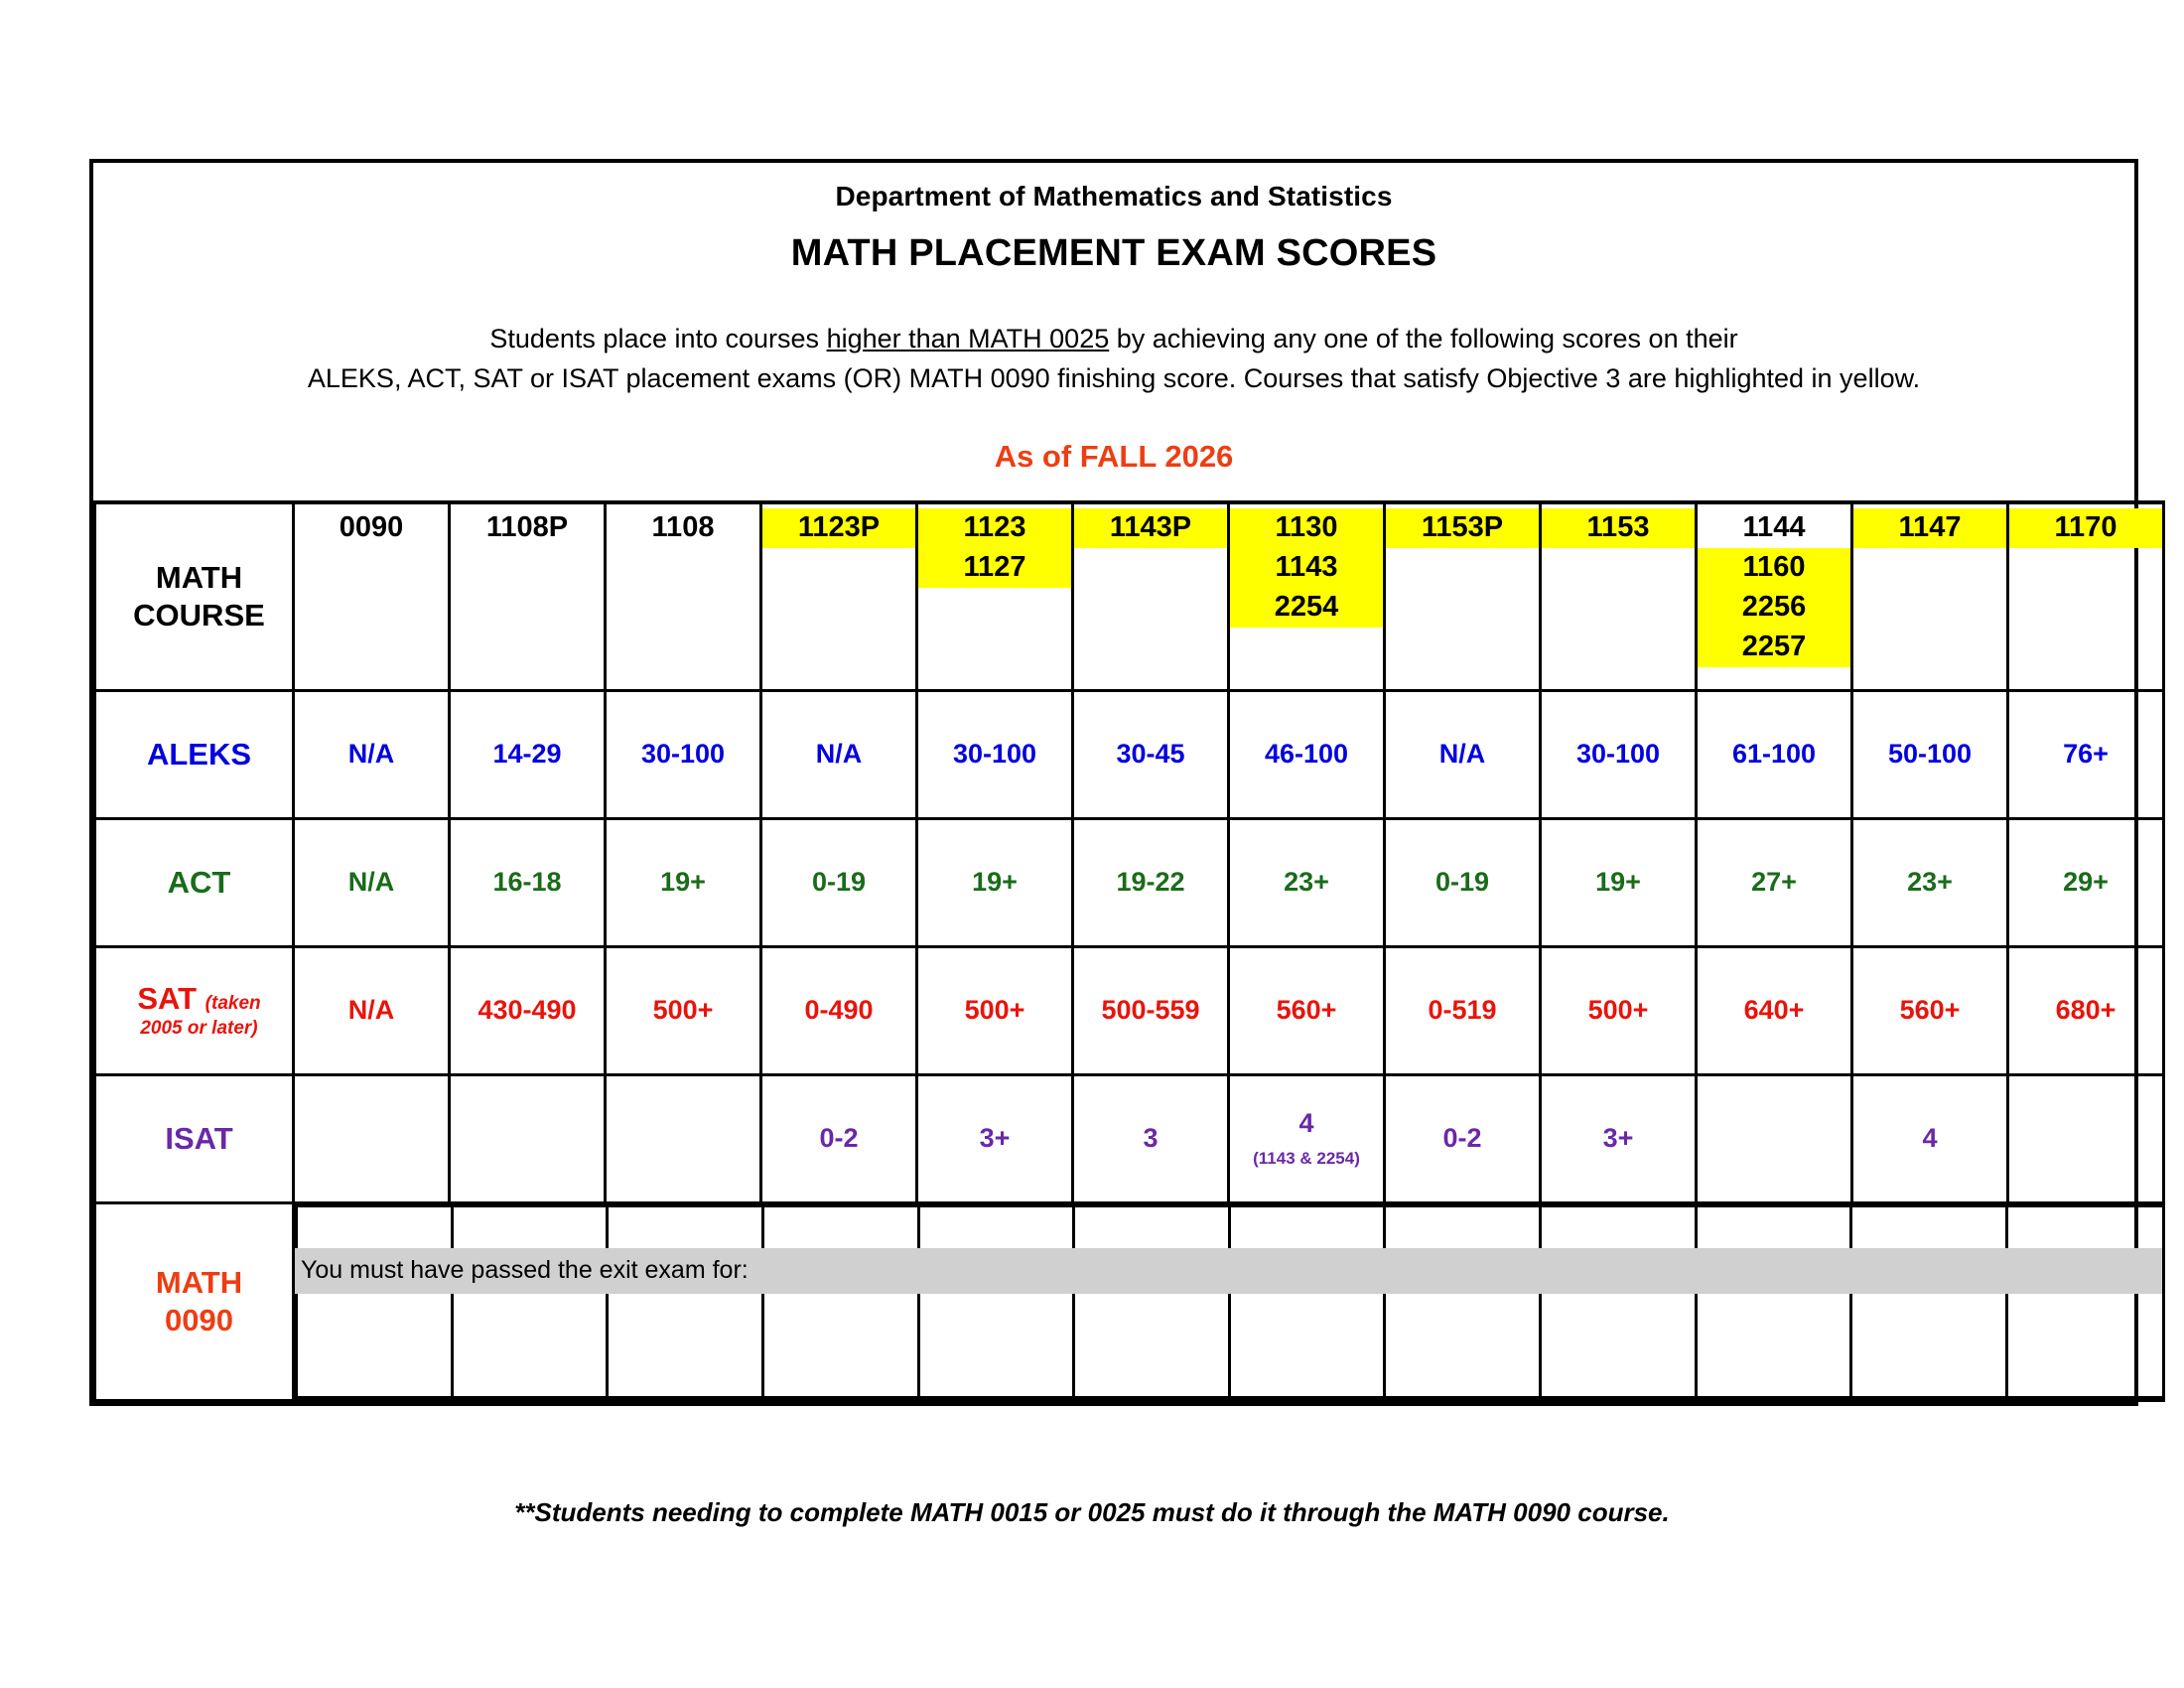 This screenshot has width=2184, height=1688. I want to click on m90-cell-9: 1143, so click(1773, 1301).